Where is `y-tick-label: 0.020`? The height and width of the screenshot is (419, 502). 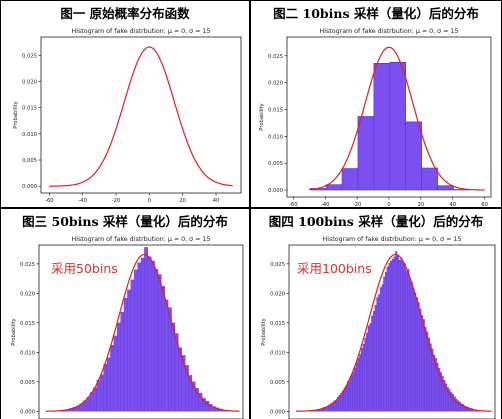
y-tick-label: 0.020 is located at coordinates (29, 82).